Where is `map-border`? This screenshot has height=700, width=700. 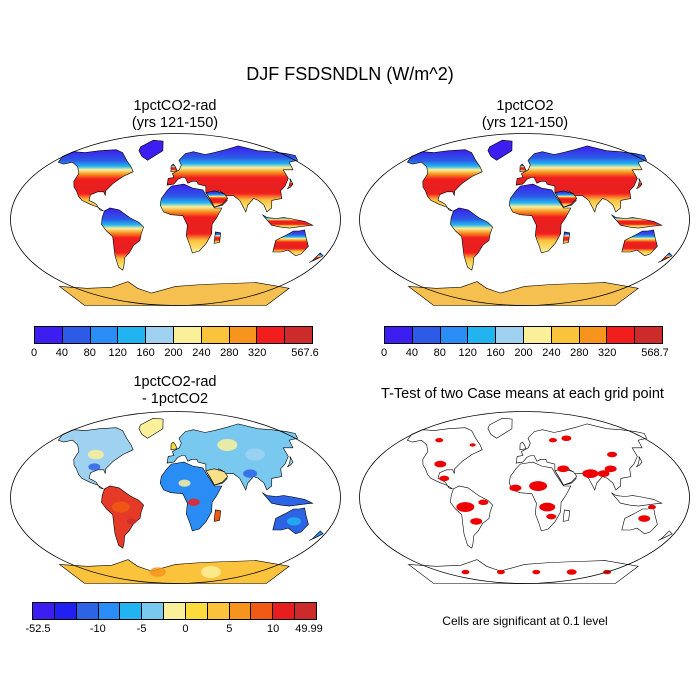
map-border is located at coordinates (175, 497).